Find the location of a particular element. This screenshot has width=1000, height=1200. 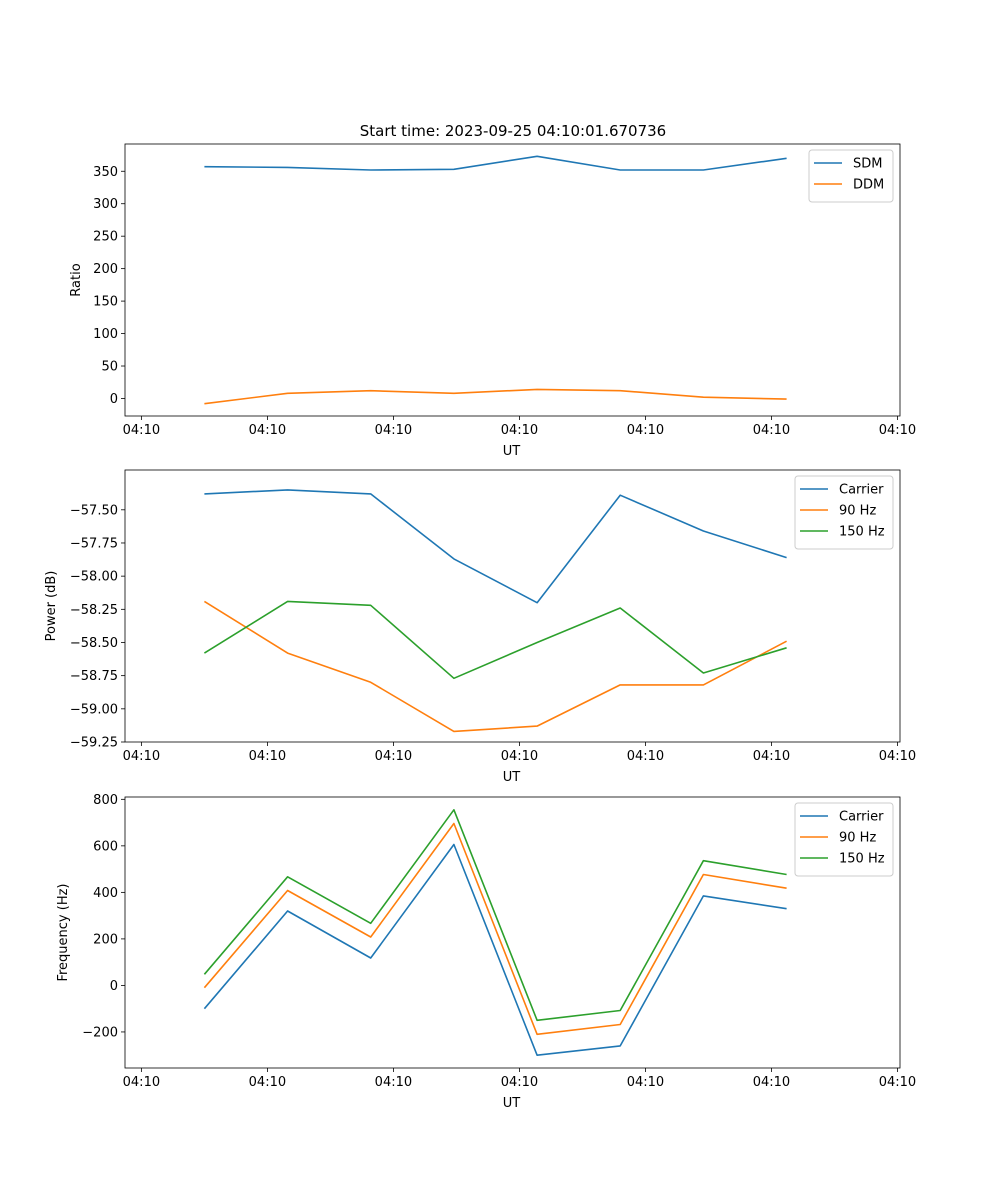

y-tick-label: −58.50 is located at coordinates (94, 643).